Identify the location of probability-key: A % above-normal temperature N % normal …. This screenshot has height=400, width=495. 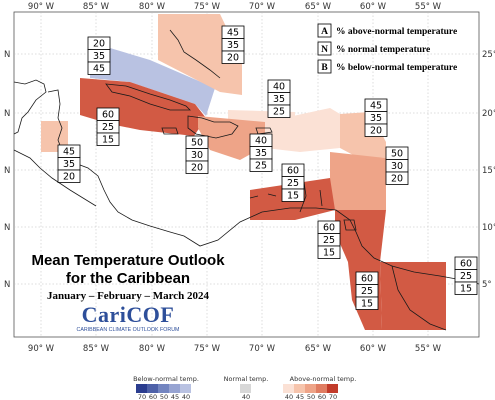
(387, 48).